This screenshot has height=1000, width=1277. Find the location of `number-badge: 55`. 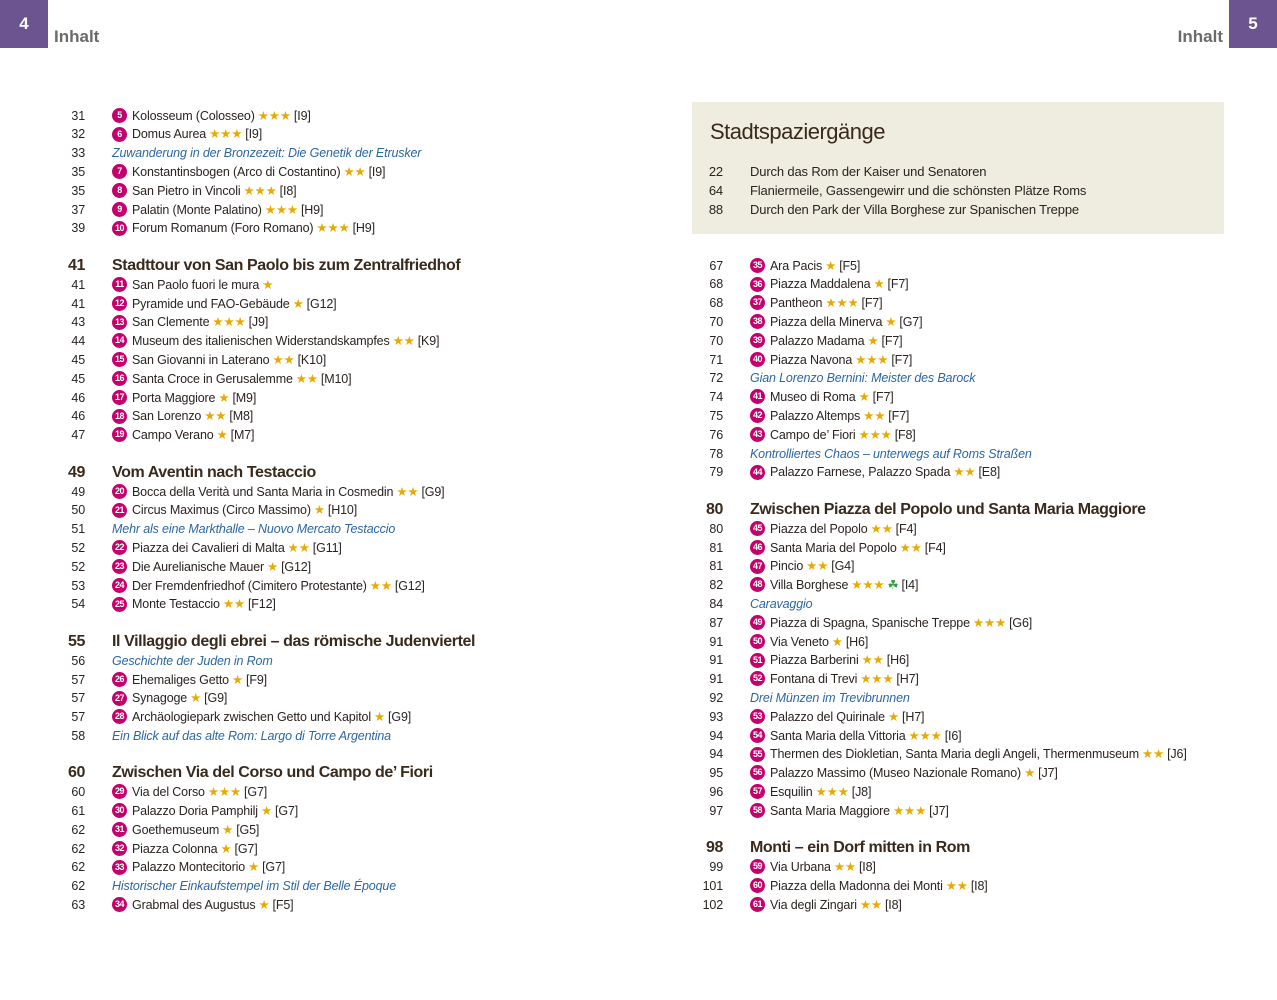

number-badge: 55 is located at coordinates (757, 754).